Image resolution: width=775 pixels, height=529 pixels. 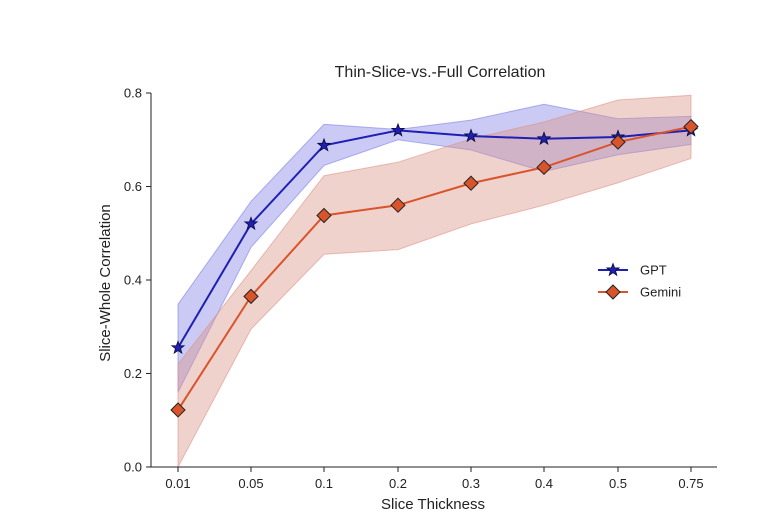 What do you see at coordinates (177, 483) in the screenshot?
I see `x-tick-label: 0.01` at bounding box center [177, 483].